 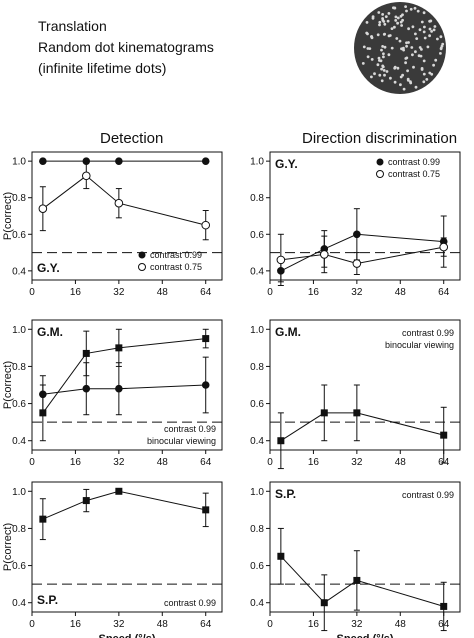 What do you see at coordinates (414, 162) in the screenshot?
I see `legend-label: contrast 0.99` at bounding box center [414, 162].